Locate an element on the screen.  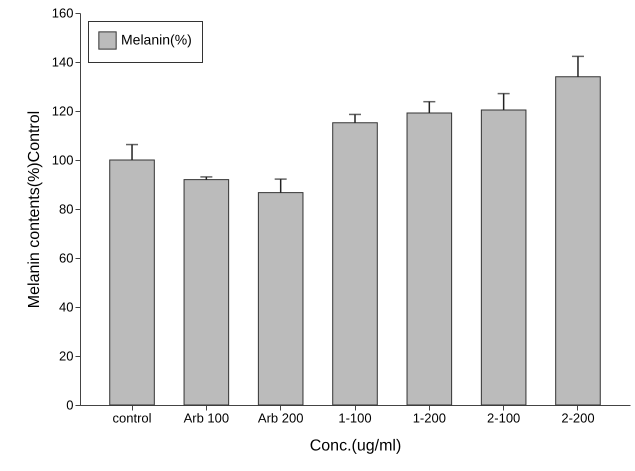
legend-label: Melanin(%) is located at coordinates (156, 40).